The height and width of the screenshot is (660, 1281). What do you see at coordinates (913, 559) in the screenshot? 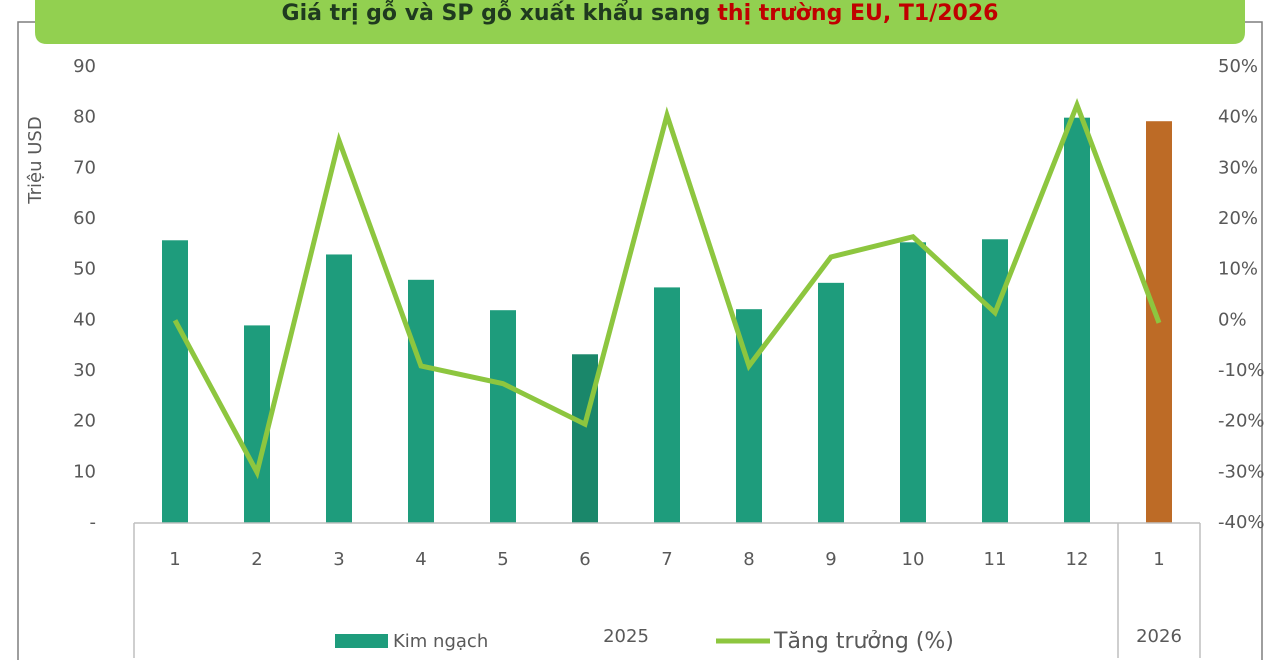
I see `x-tick-label: 10` at bounding box center [913, 559].